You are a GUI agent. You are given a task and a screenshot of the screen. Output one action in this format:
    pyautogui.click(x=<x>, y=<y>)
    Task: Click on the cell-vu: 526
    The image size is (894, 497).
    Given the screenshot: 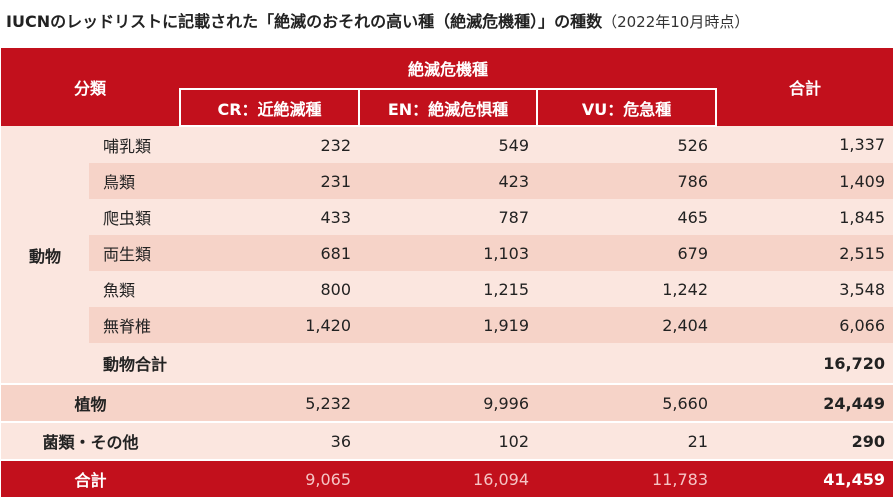 What is the action you would take?
    pyautogui.click(x=627, y=144)
    